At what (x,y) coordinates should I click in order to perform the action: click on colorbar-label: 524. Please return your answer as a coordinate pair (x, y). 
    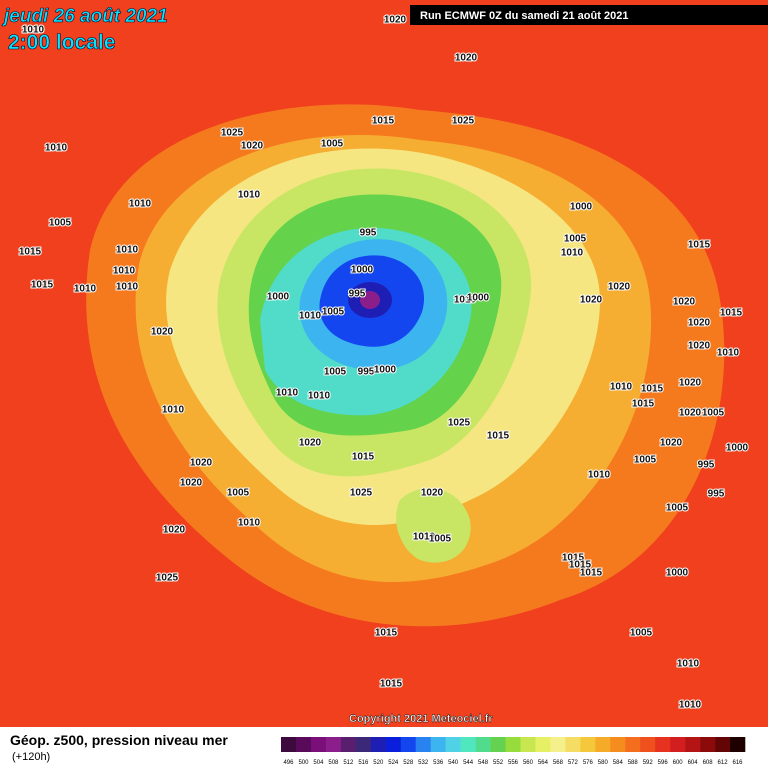
    Looking at the image, I should click on (393, 763).